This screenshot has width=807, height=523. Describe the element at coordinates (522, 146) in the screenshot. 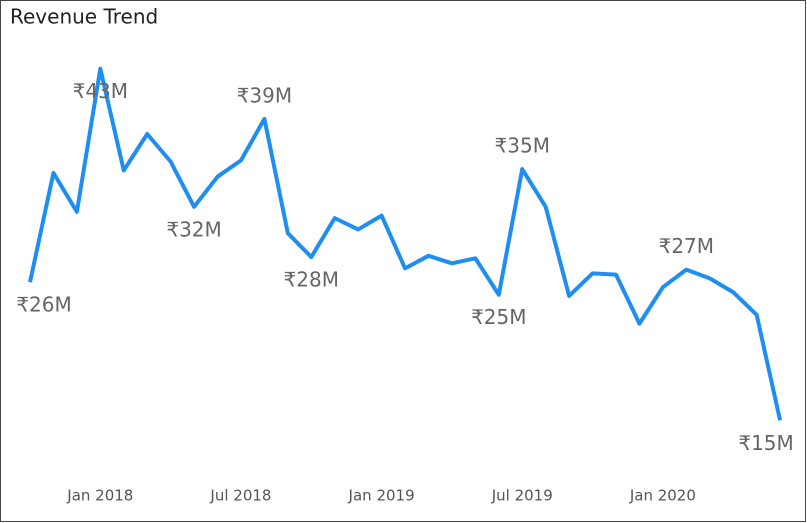

I see `data-label: ₹35M` at that location.